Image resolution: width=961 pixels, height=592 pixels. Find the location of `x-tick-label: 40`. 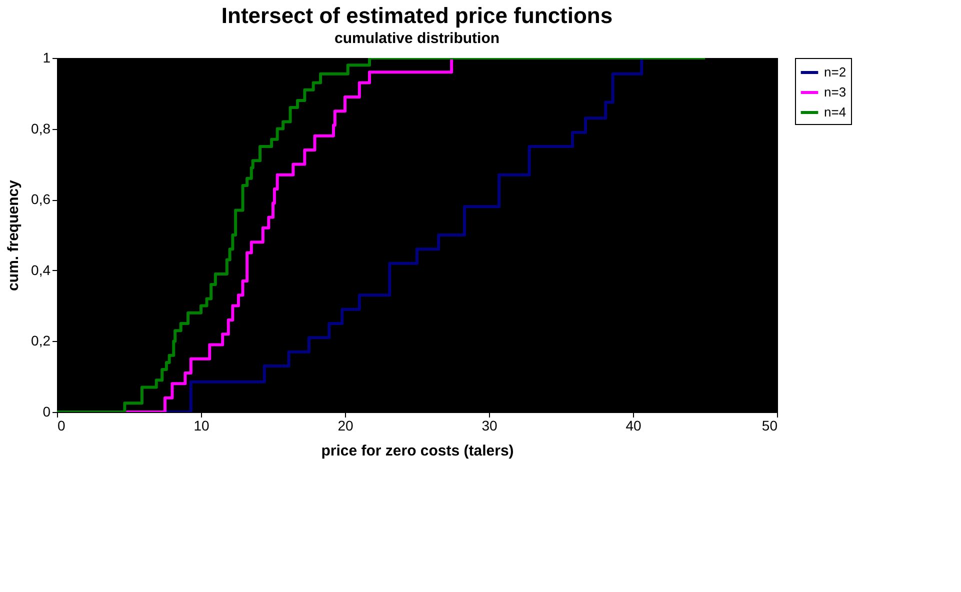

x-tick-label: 40 is located at coordinates (634, 426).